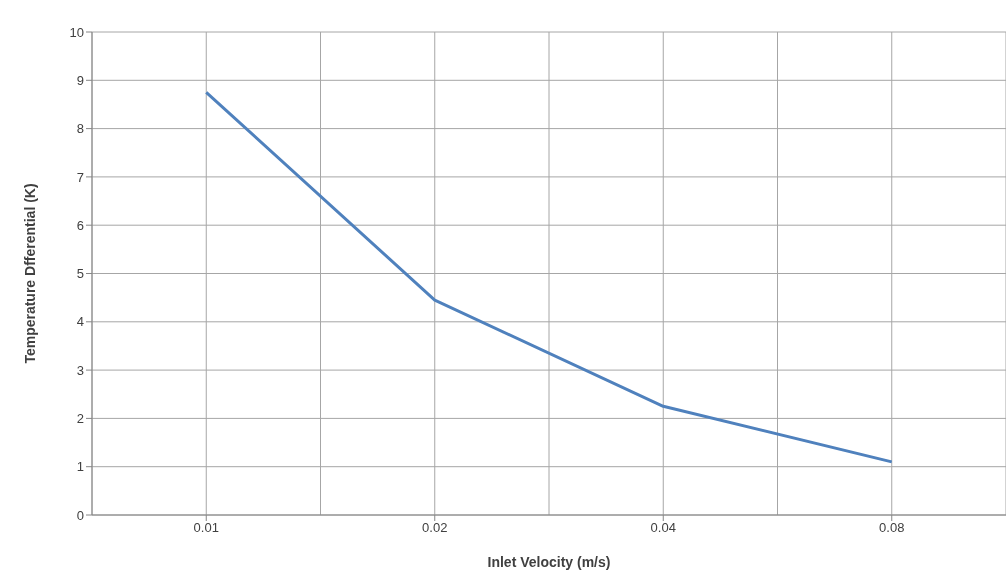 This screenshot has width=1006, height=585. I want to click on y-tick-label: 8, so click(80, 129).